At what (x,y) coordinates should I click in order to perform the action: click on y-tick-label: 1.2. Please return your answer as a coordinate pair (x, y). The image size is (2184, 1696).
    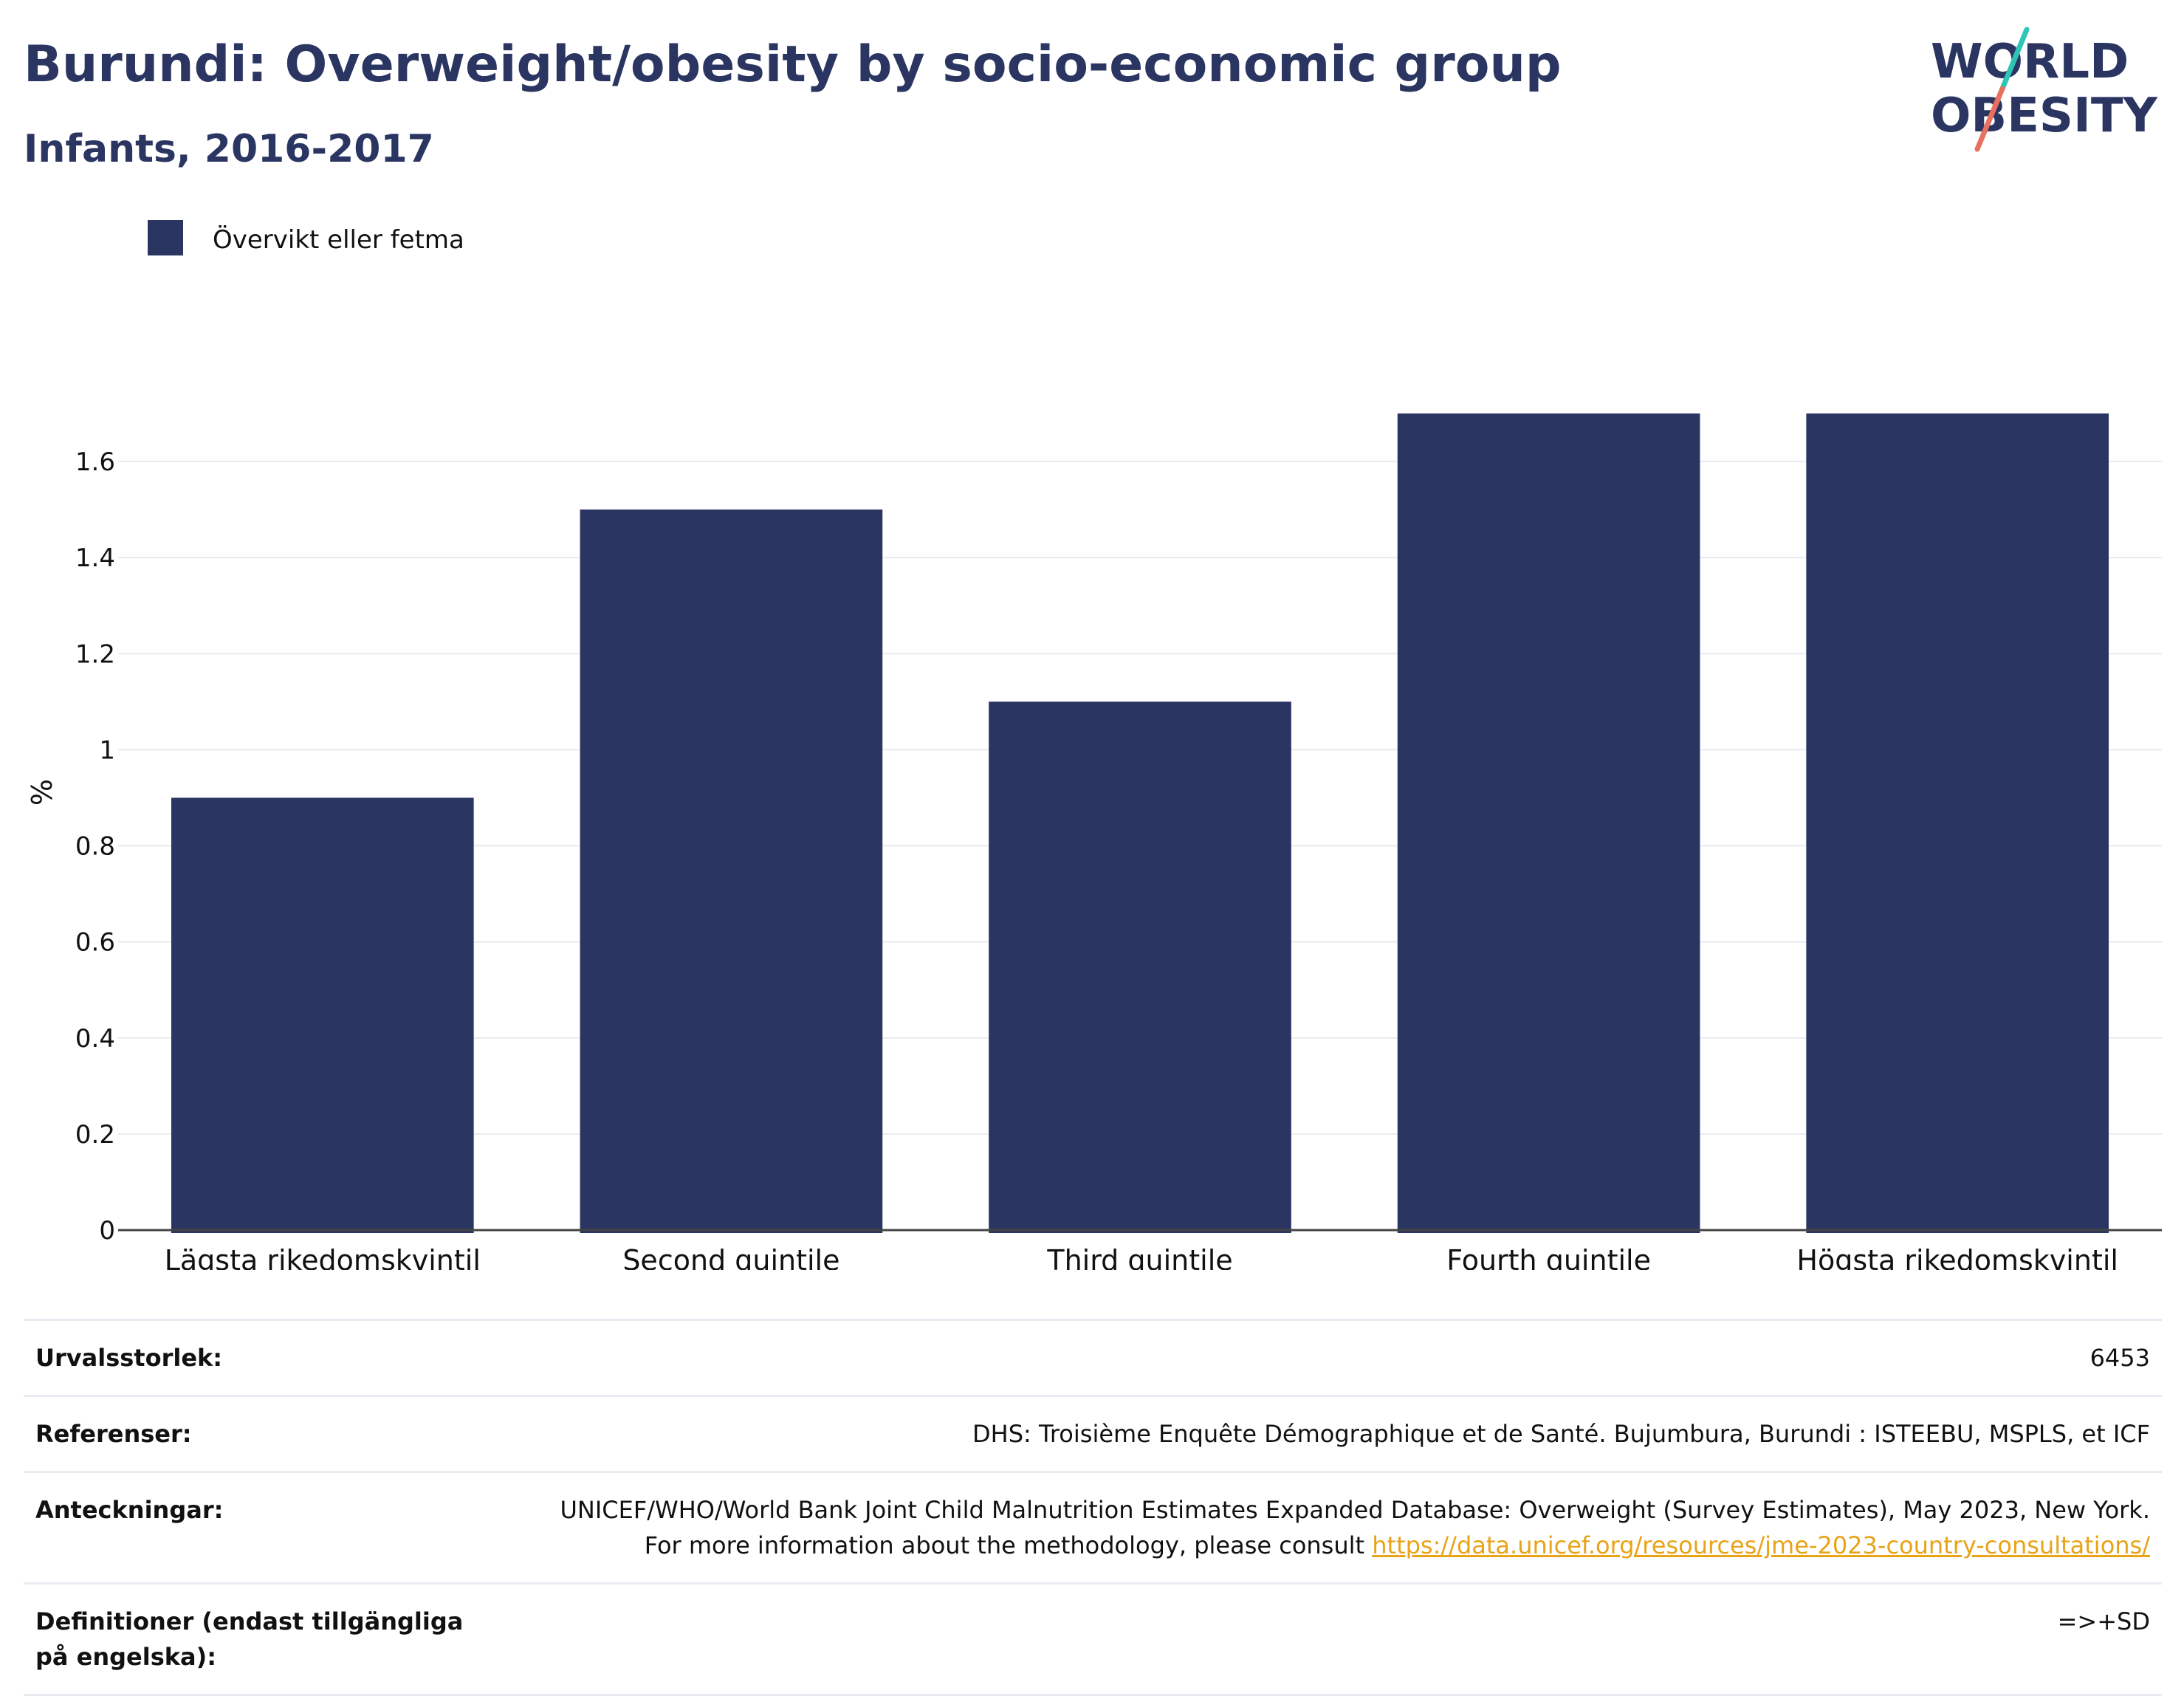
    Looking at the image, I should click on (95, 654).